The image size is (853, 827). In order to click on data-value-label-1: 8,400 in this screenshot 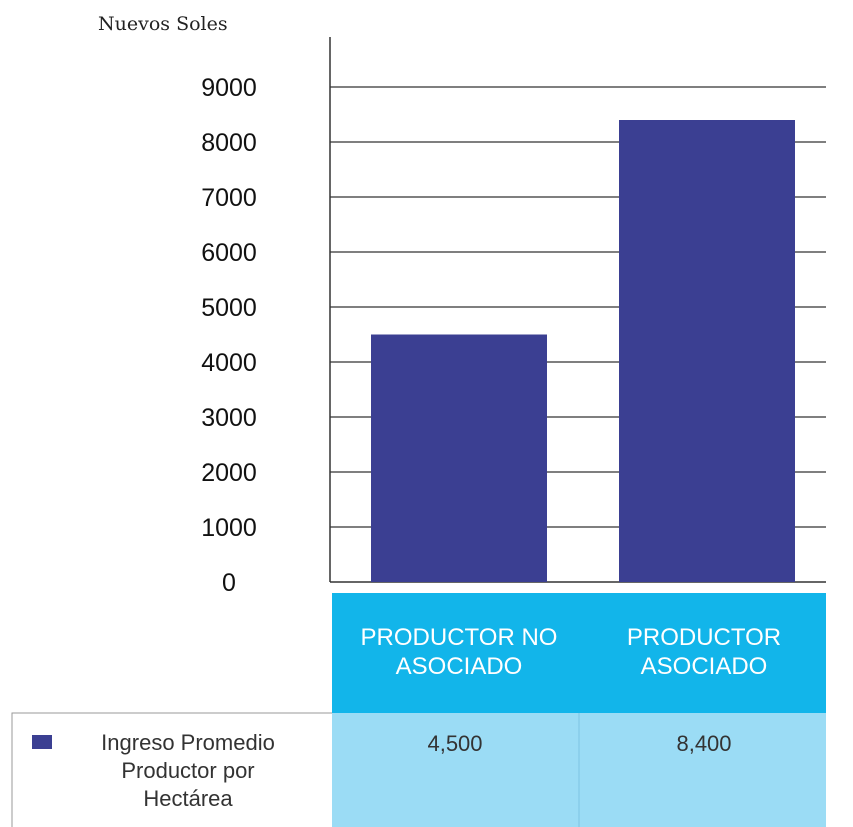, I will do `click(703, 743)`.